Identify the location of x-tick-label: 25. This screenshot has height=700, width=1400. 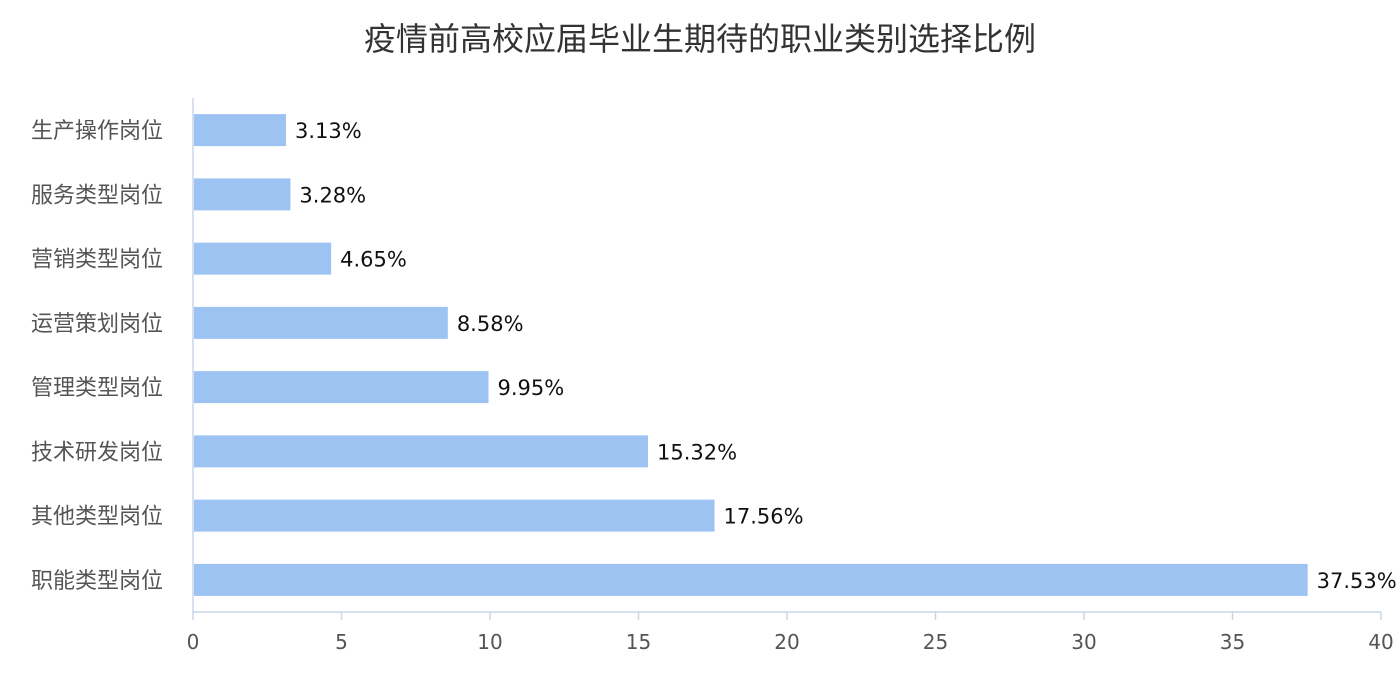
(935, 642).